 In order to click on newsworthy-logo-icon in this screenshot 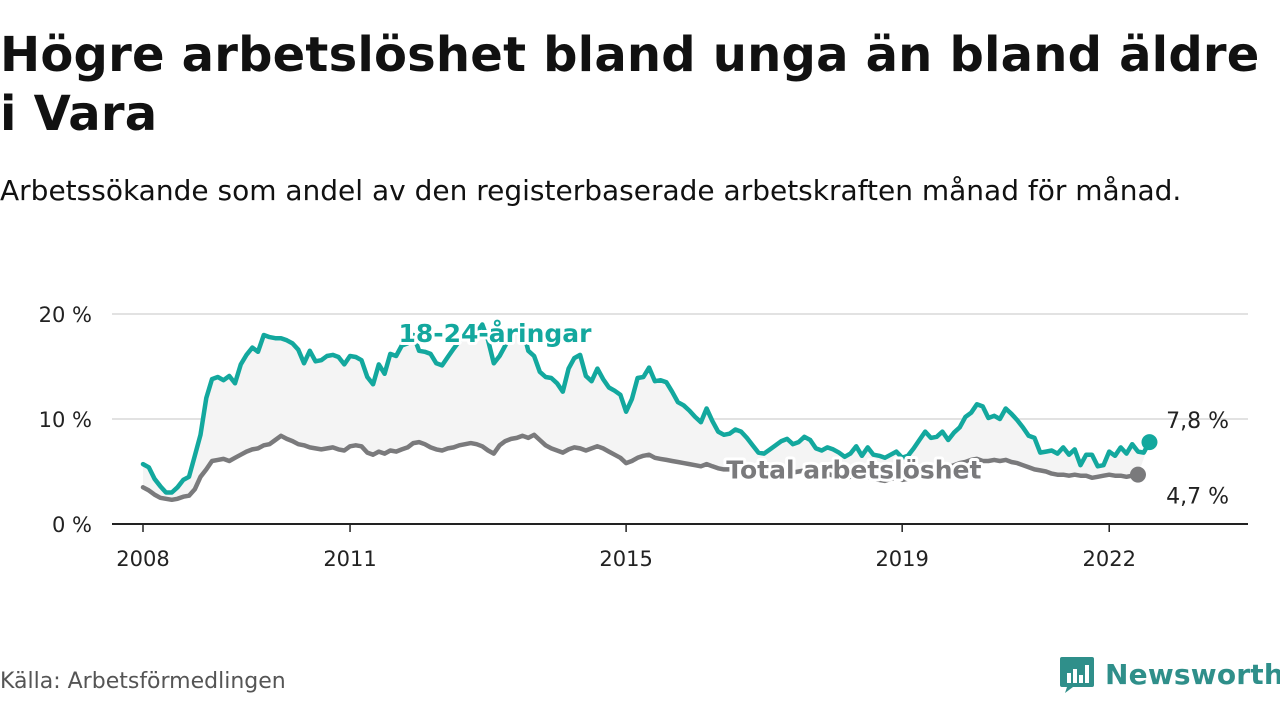, I will do `click(1077, 675)`.